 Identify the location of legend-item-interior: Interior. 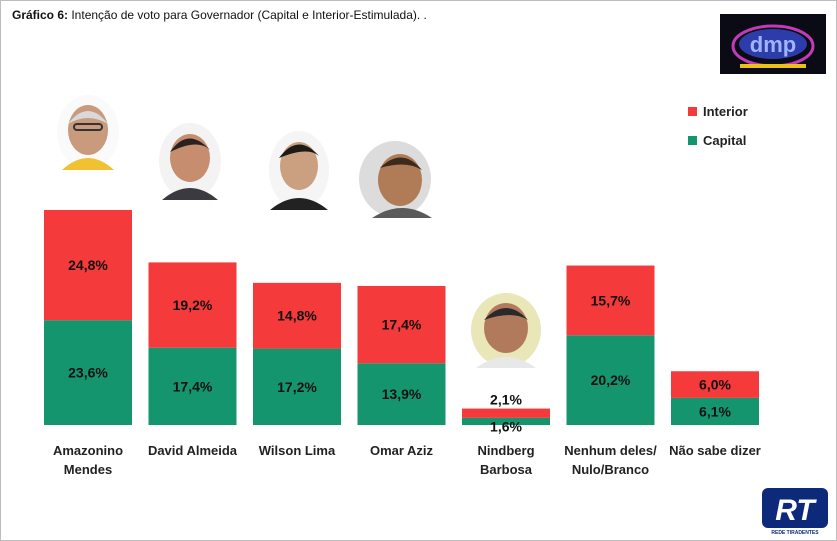
(718, 111).